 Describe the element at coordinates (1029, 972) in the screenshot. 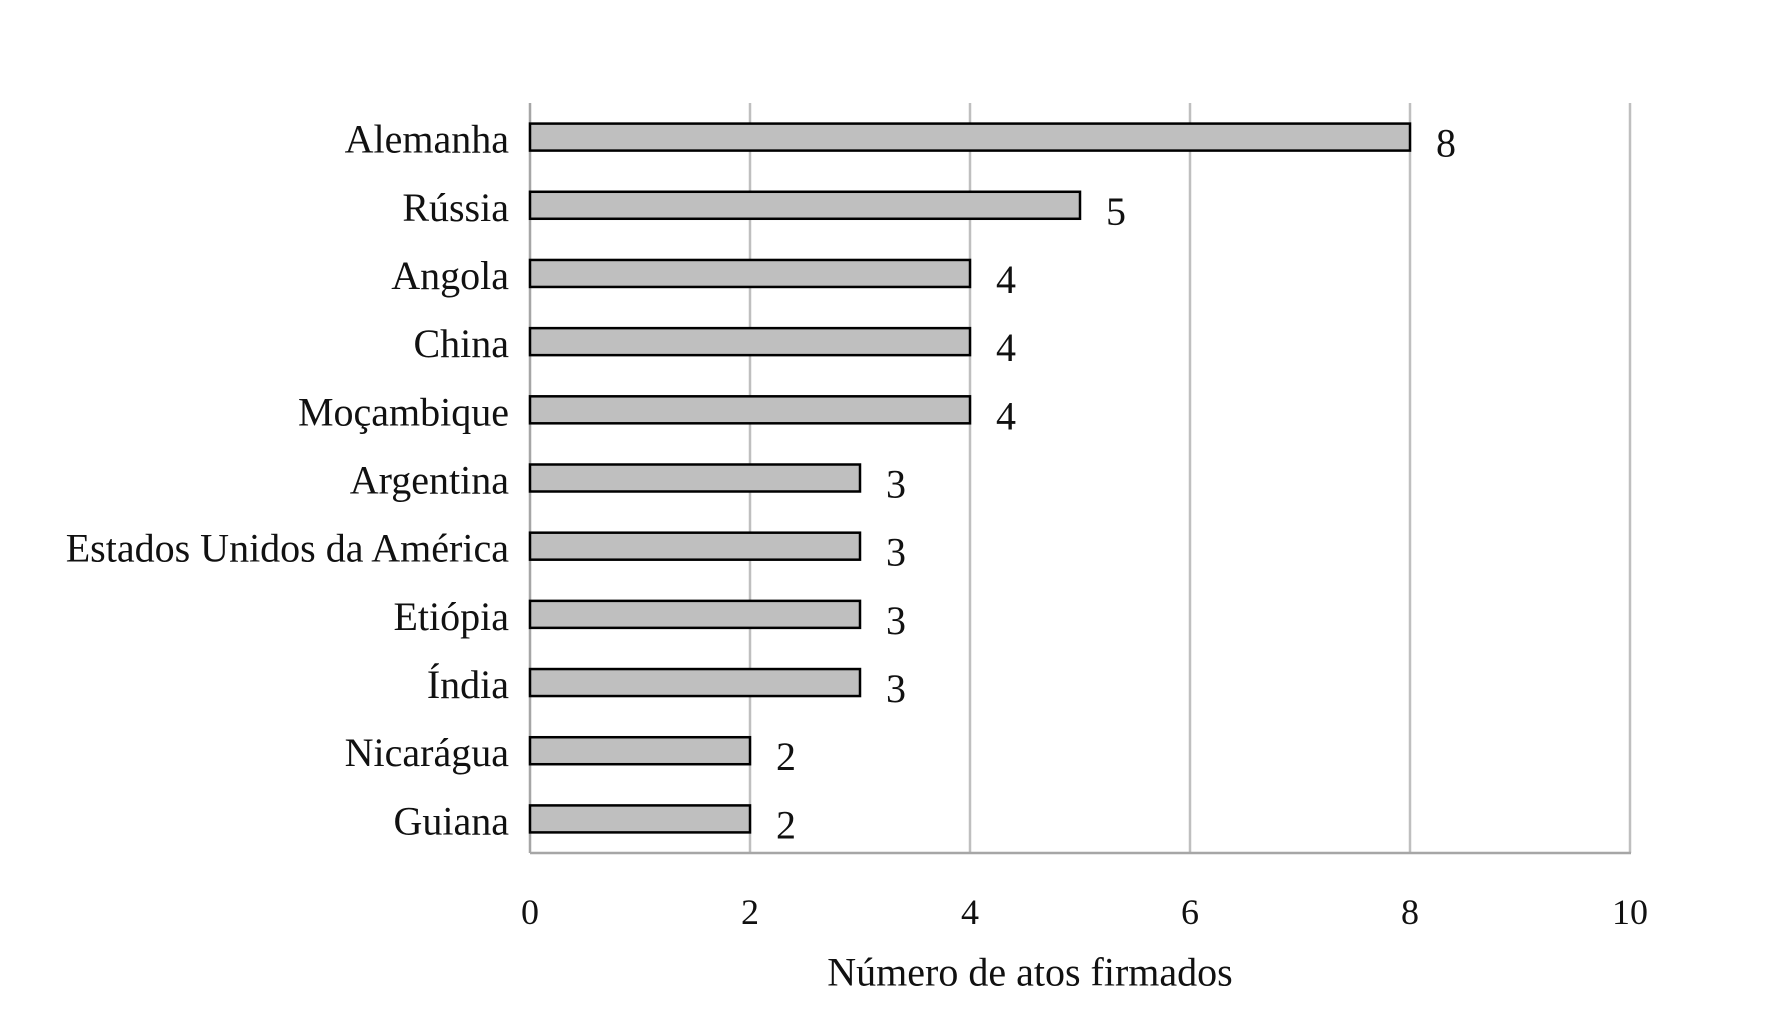

I see `x-axis-title: Número de atos firmados` at that location.